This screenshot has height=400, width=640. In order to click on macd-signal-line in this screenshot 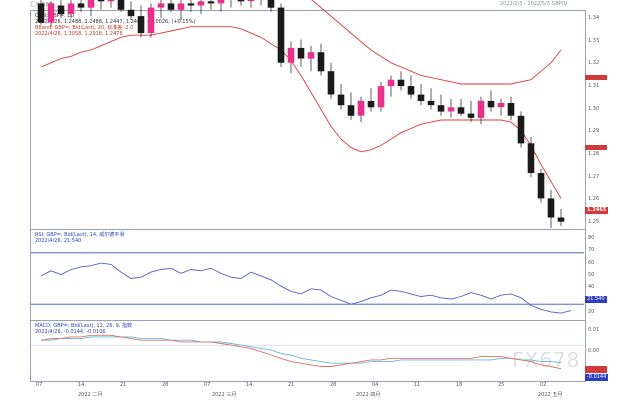, I will do `click(301, 350)`.